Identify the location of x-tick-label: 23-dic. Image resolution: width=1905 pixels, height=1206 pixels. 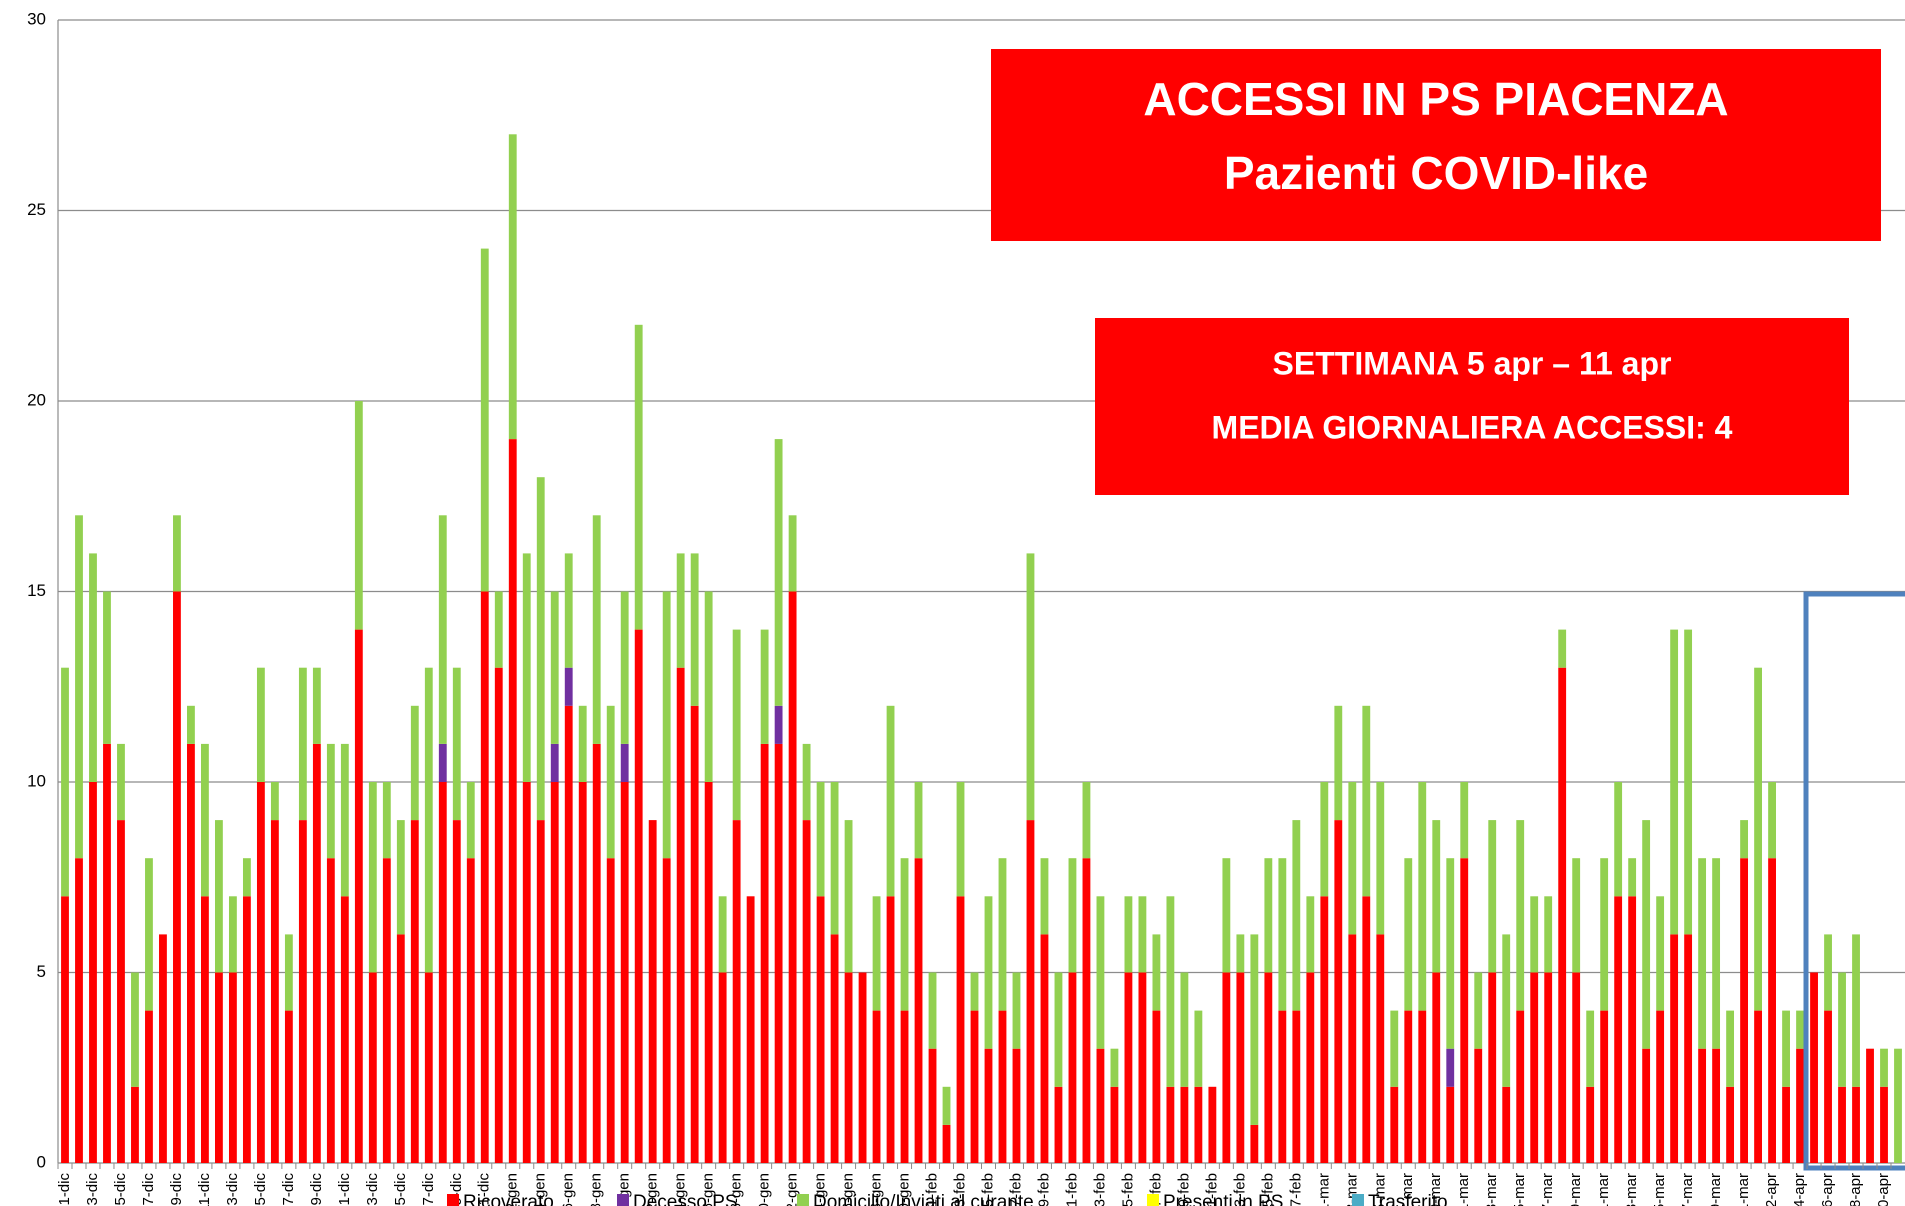
(372, 1189).